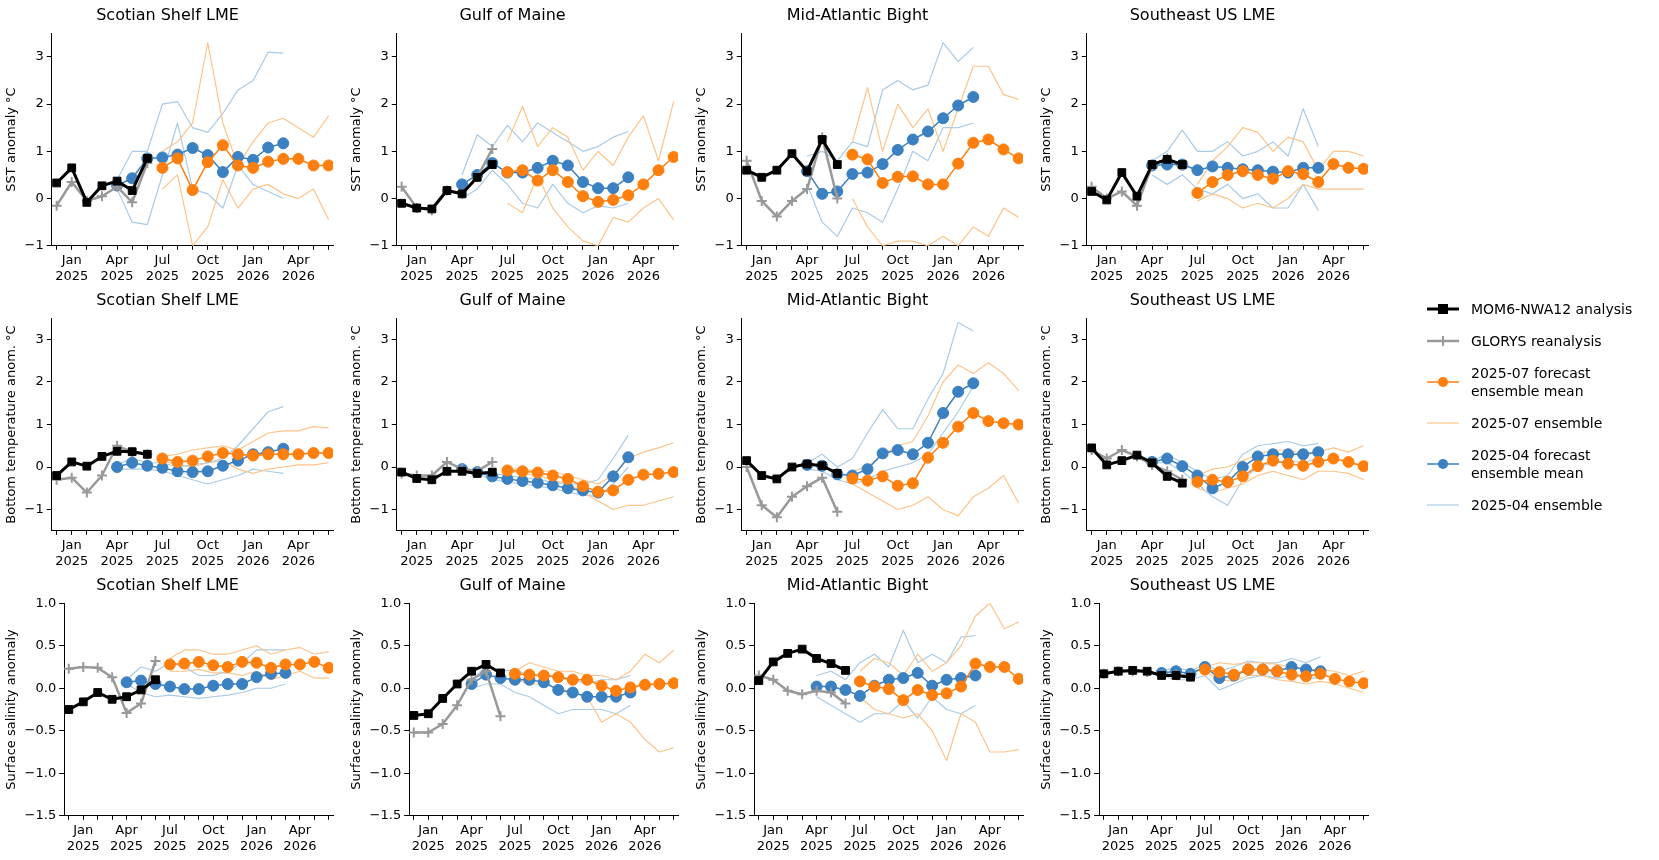 The image size is (1659, 860). I want to click on legend-label: 2025-04 forecast ensemble mean, so click(1531, 464).